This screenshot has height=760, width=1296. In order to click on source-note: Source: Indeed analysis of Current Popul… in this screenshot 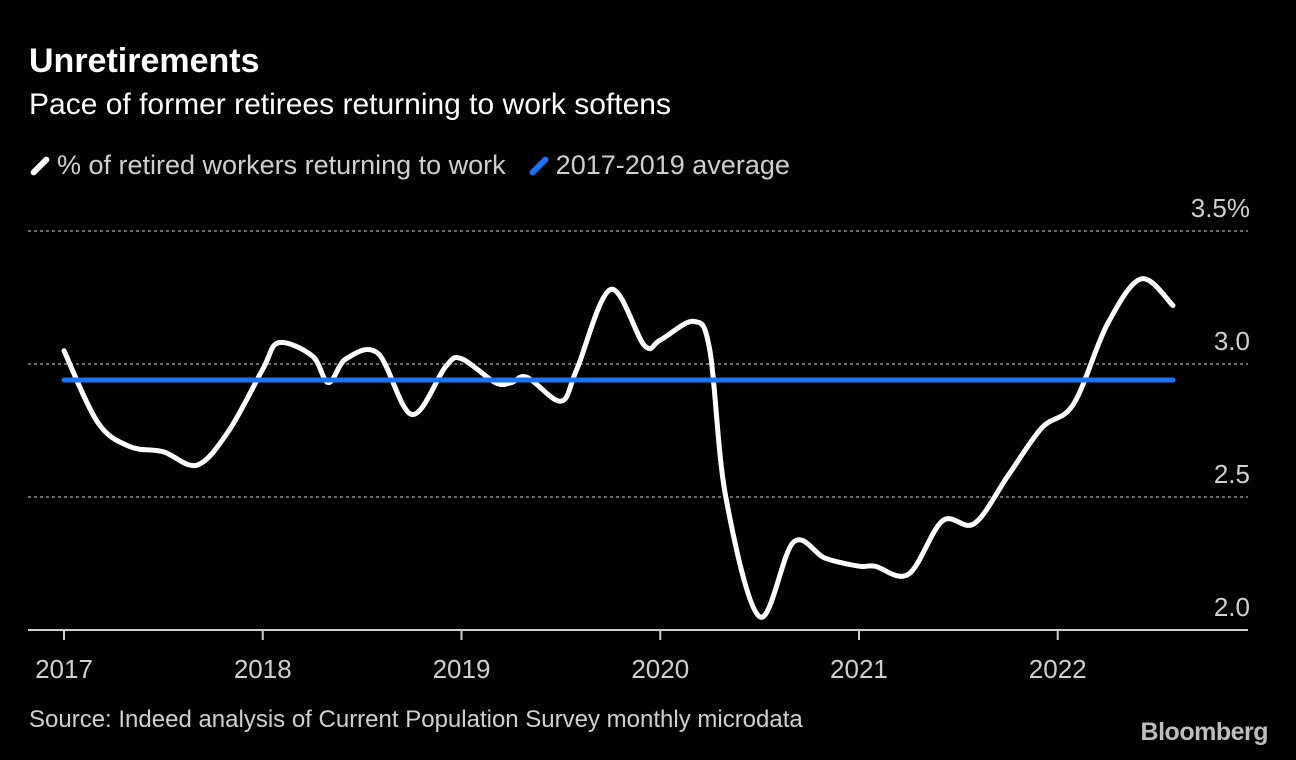, I will do `click(416, 719)`.